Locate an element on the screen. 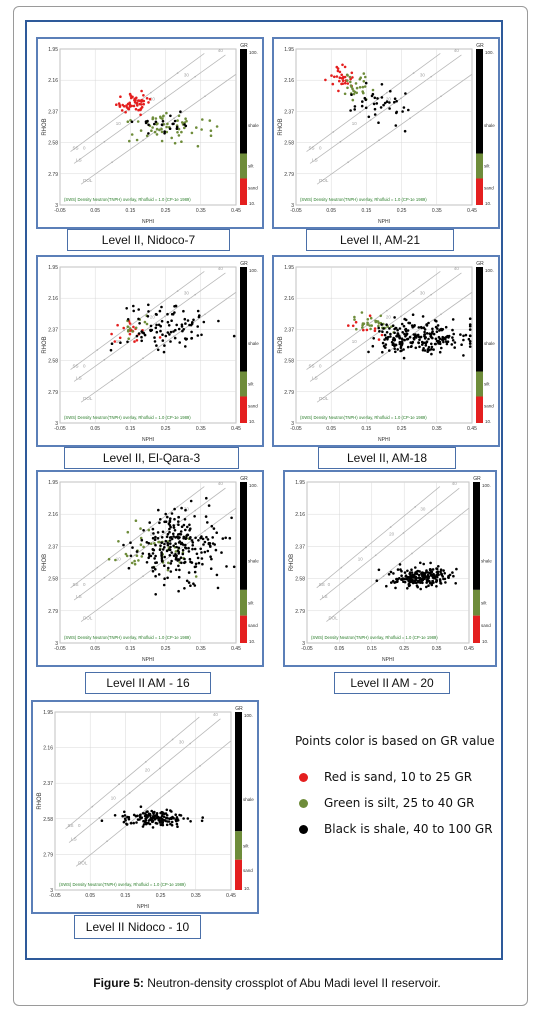  gr-bar-title: GR is located at coordinates (244, 46).